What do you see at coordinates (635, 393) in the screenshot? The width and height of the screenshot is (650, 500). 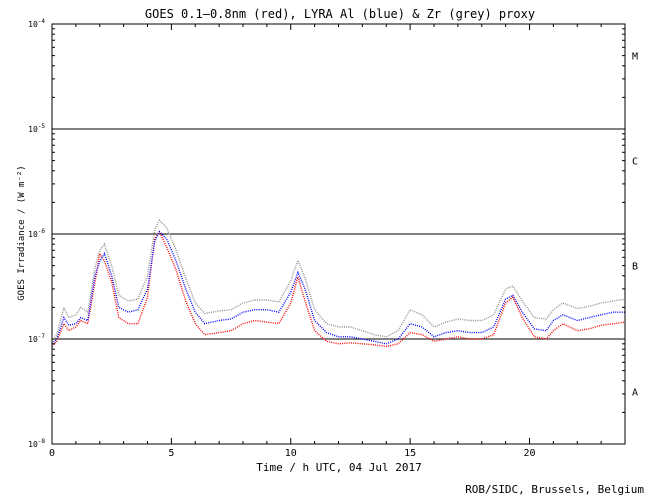 I see `class-label-a: A` at bounding box center [635, 393].